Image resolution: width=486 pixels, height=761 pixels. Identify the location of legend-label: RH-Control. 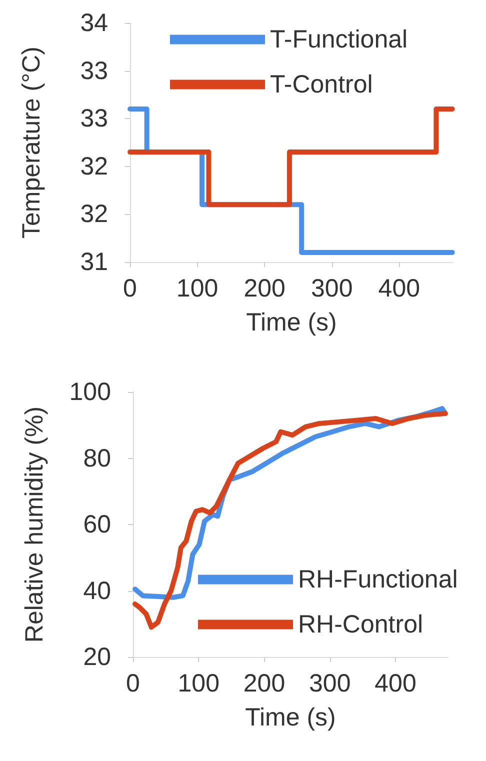
(361, 624).